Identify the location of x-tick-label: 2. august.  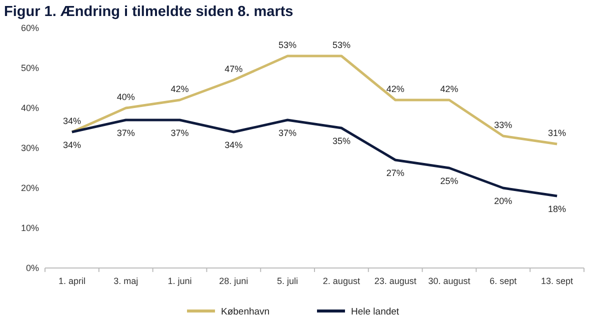
(341, 281).